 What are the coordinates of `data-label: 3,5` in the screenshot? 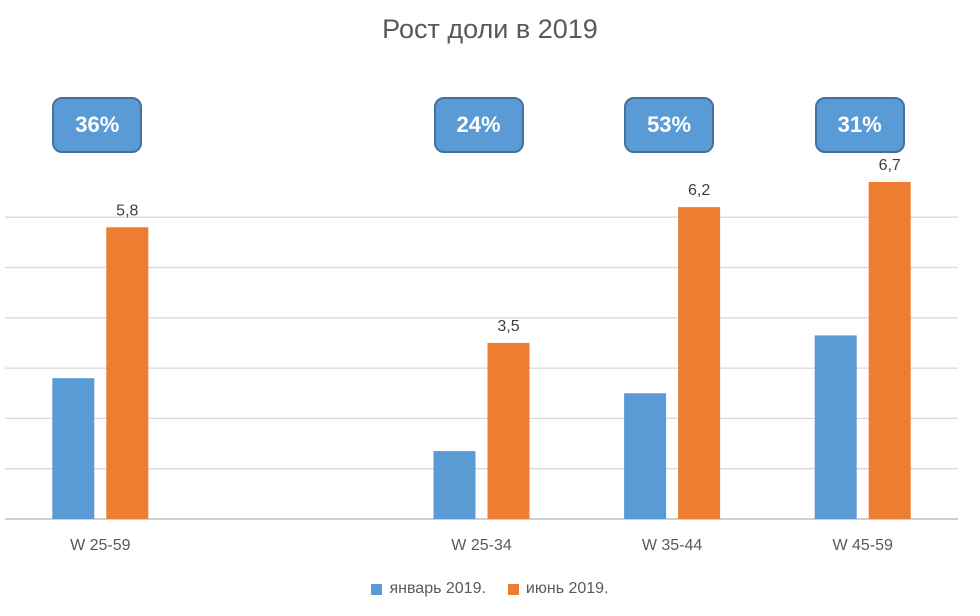 It's located at (508, 326).